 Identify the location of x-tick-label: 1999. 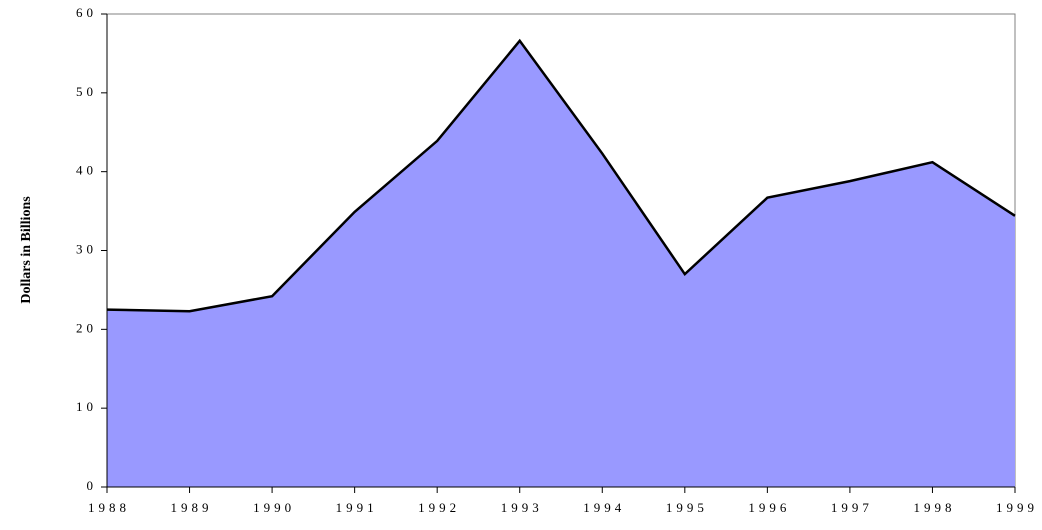
(1017, 507).